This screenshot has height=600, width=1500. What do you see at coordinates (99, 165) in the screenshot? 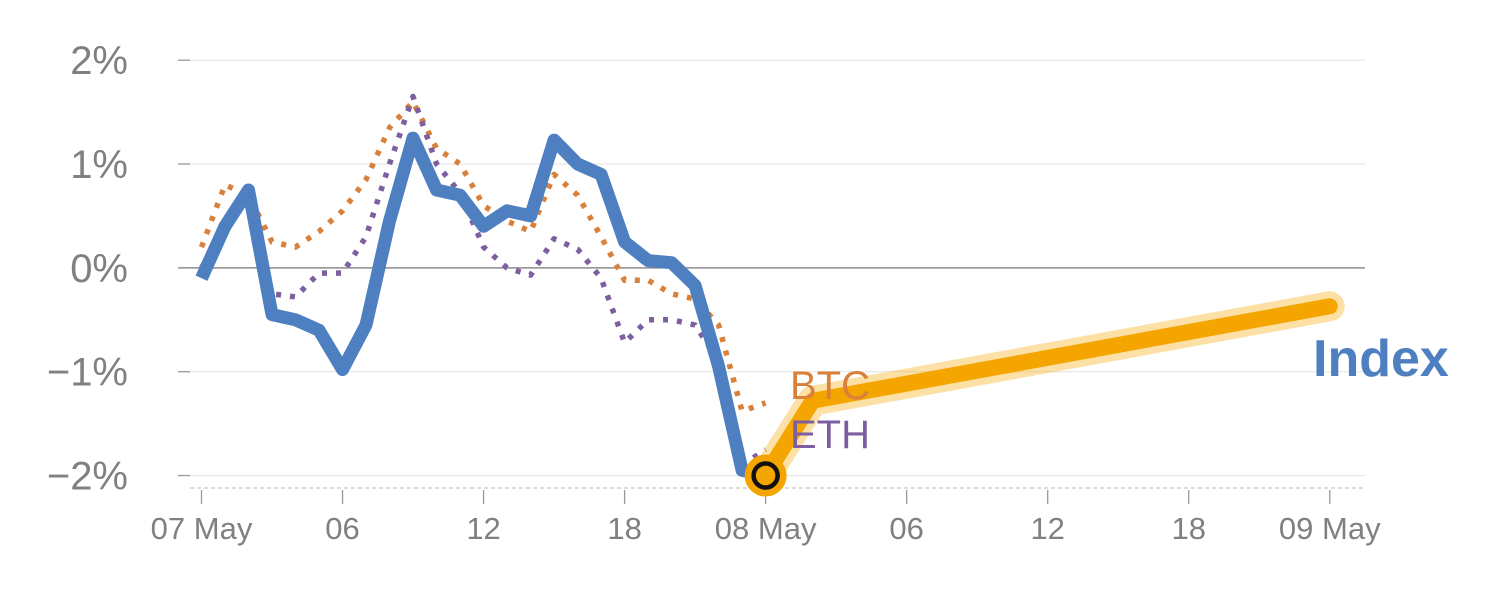
I see `y-tick-label: 1%` at bounding box center [99, 165].